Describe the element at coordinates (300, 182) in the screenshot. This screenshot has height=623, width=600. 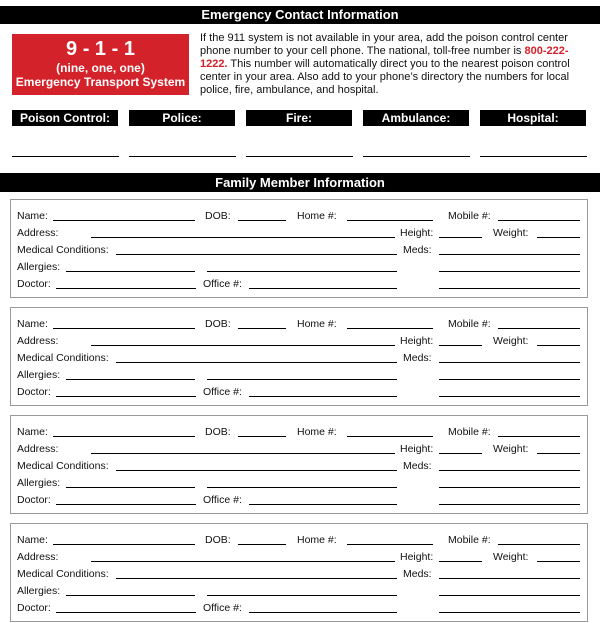
I see `family-section-header: Family Member Information` at that location.